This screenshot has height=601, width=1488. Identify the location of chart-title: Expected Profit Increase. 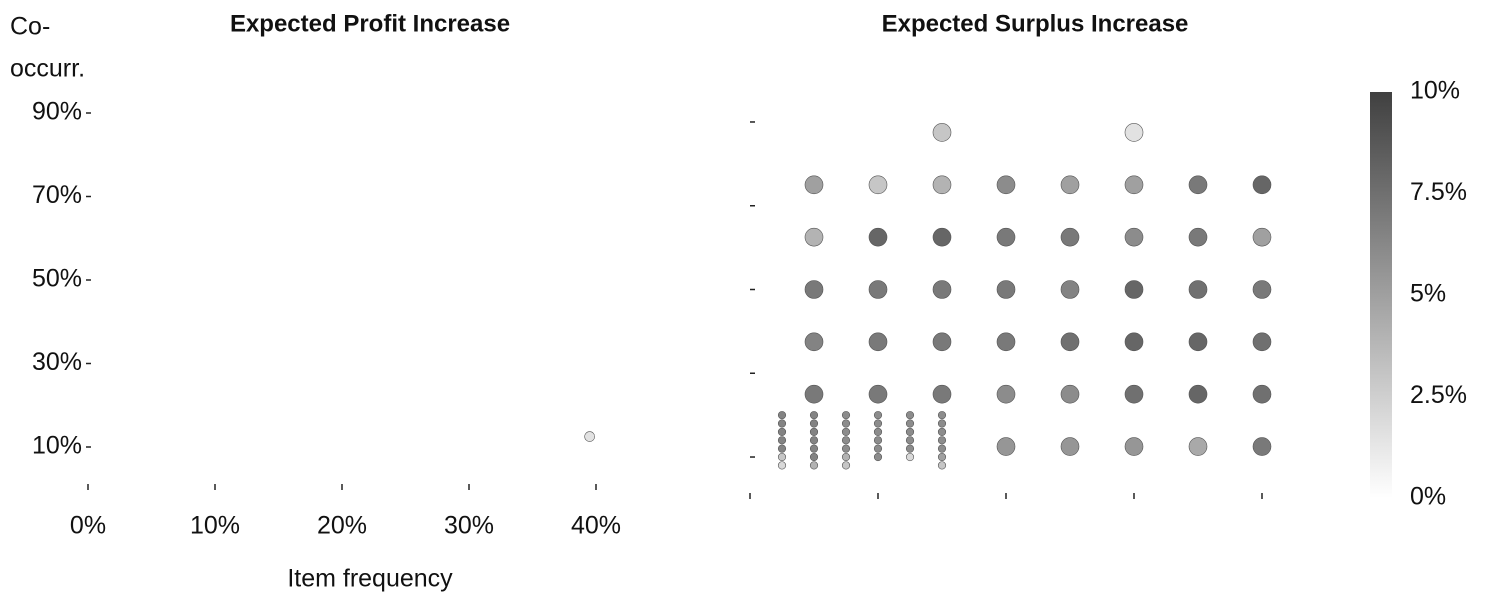
(370, 23).